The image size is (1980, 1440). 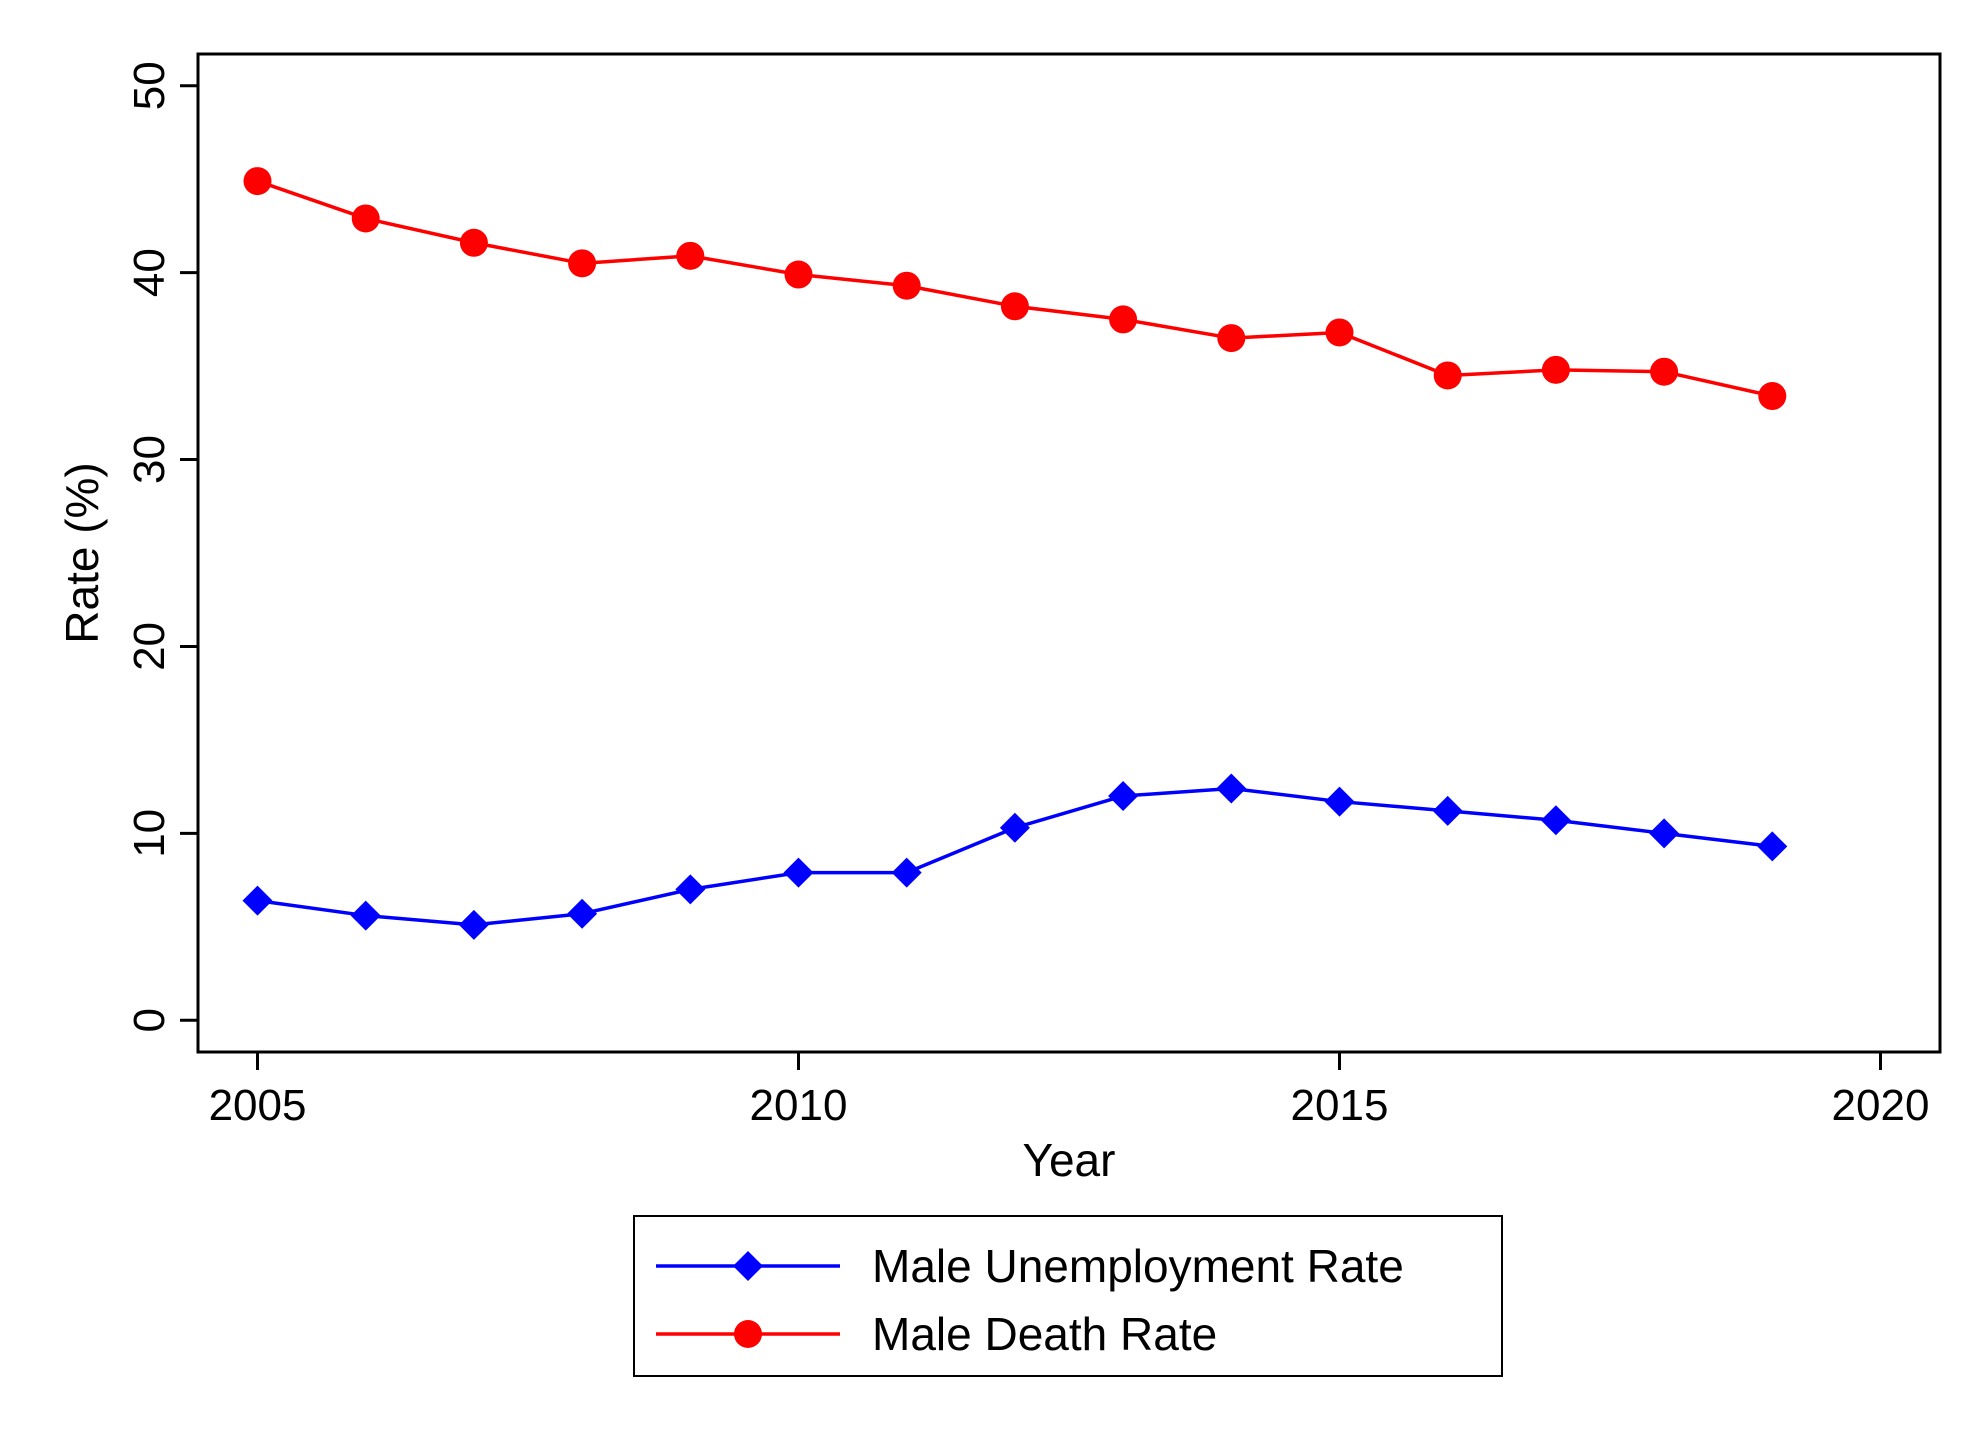 What do you see at coordinates (149, 85) in the screenshot?
I see `y-tick-label: 50` at bounding box center [149, 85].